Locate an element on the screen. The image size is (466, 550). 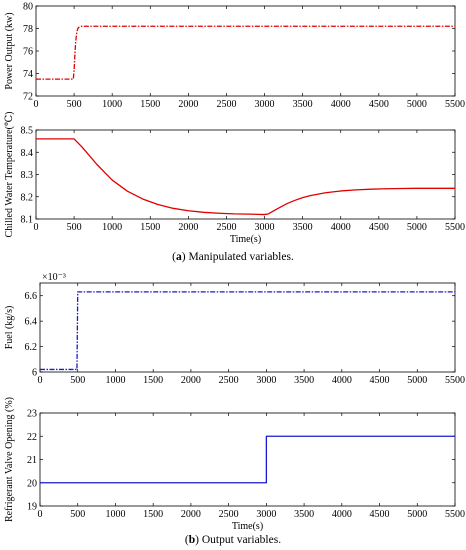
y-axis-label: Power Output (kw) is located at coordinates (9, 50).